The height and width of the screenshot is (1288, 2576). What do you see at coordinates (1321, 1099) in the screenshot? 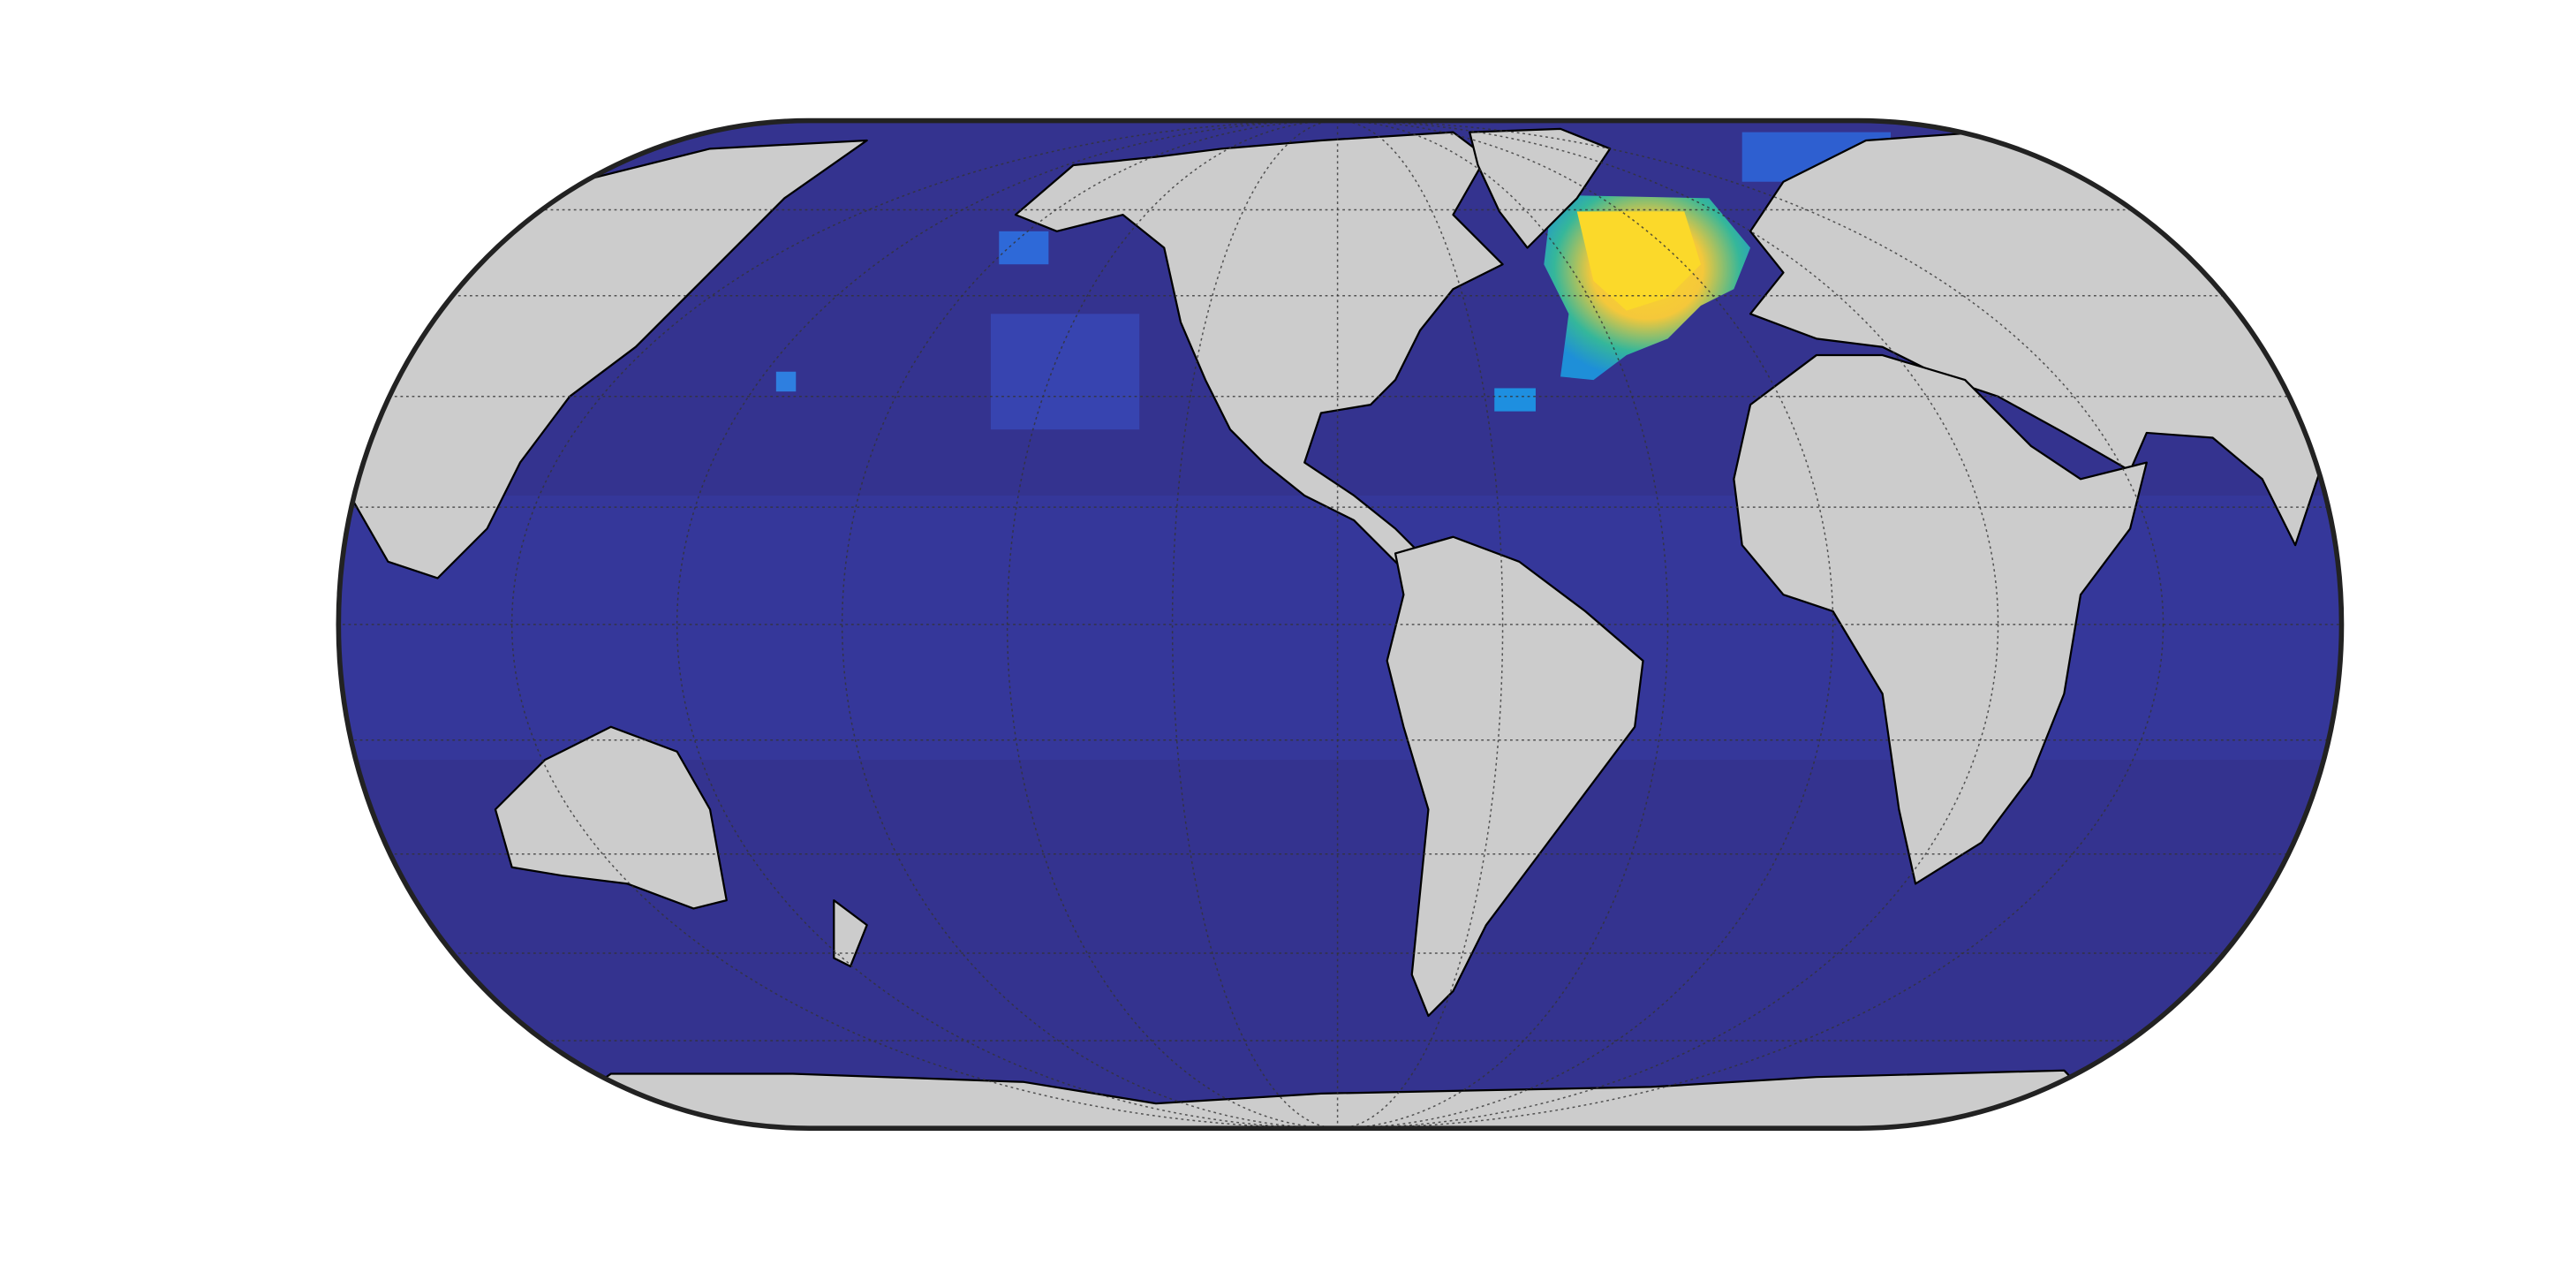
I see `antarctica` at bounding box center [1321, 1099].